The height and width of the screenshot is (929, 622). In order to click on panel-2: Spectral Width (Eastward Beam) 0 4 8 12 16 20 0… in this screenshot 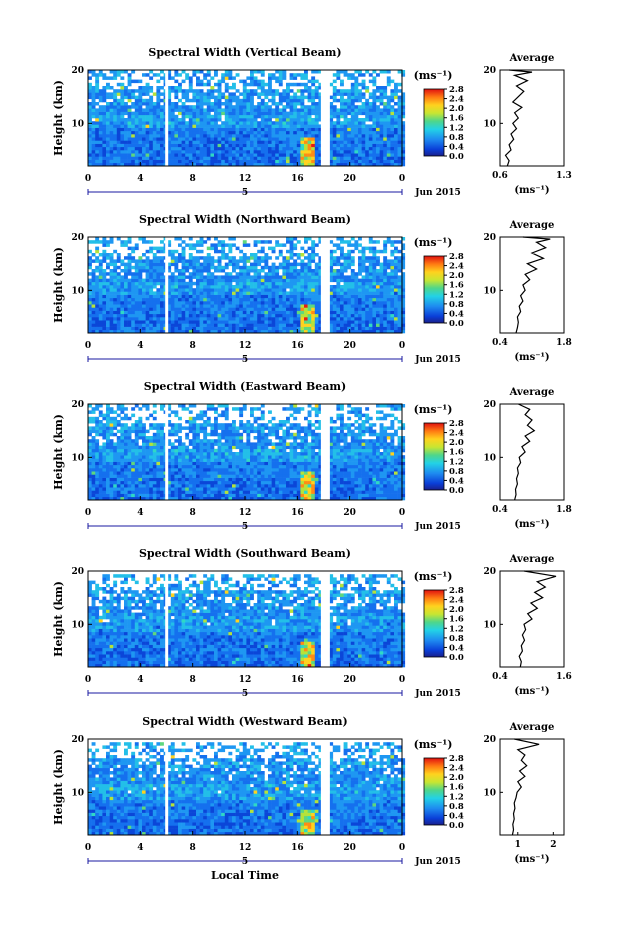, I will do `click(312, 456)`.